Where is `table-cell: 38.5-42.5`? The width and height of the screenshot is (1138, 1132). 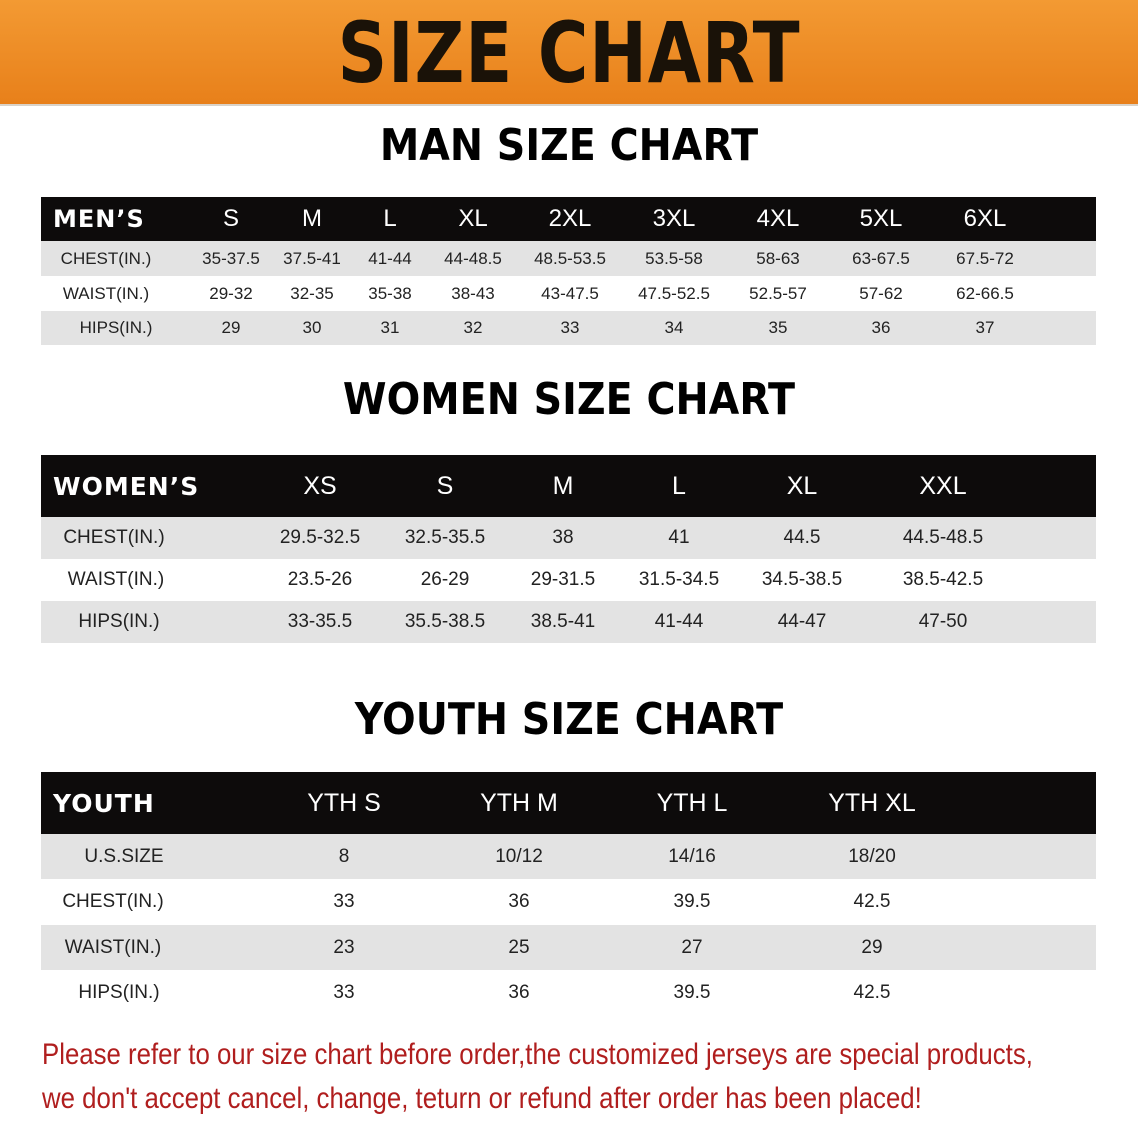 table-cell: 38.5-42.5 is located at coordinates (943, 579).